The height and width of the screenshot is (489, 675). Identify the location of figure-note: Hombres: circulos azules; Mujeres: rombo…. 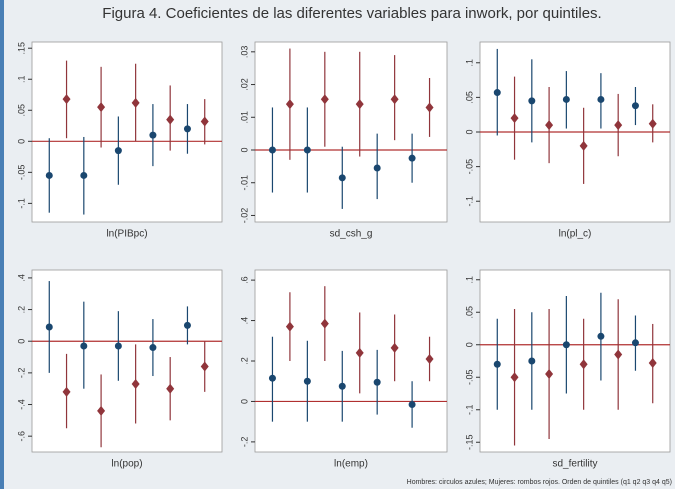
(539, 482).